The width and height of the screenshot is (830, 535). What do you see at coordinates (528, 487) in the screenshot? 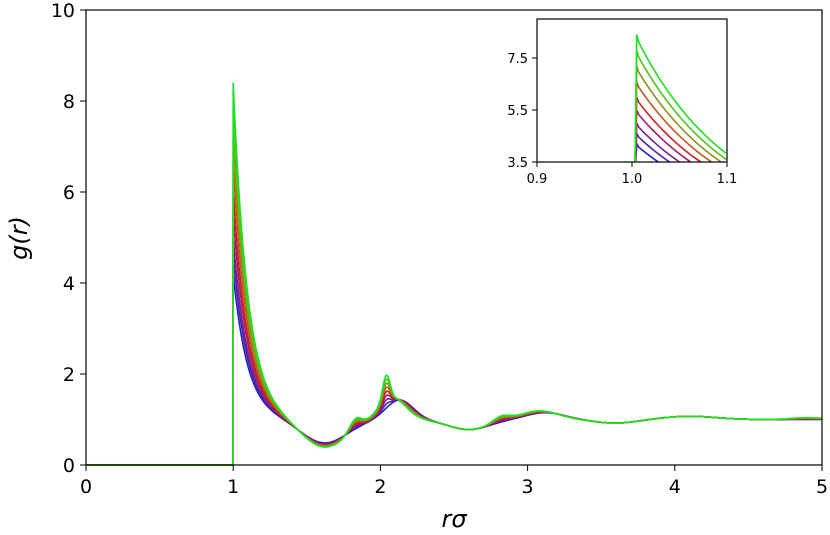
I see `x-tick-label: 3` at bounding box center [528, 487].